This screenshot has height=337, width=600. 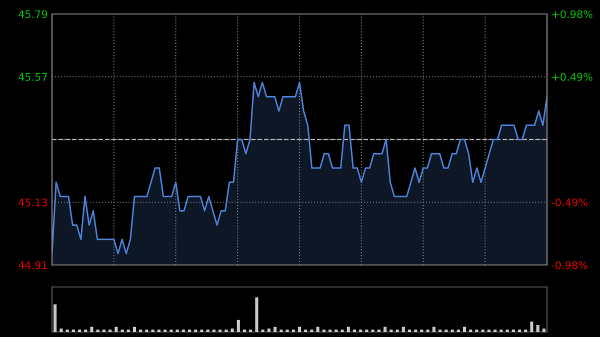 What do you see at coordinates (33, 14) in the screenshot?
I see `y-tick-label: 45.79` at bounding box center [33, 14].